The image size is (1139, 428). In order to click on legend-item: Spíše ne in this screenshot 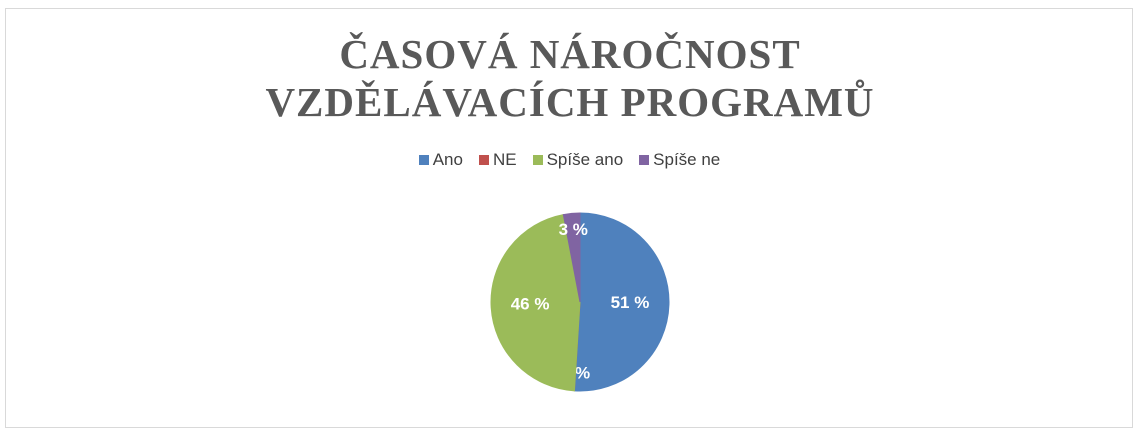, I will do `click(679, 160)`.